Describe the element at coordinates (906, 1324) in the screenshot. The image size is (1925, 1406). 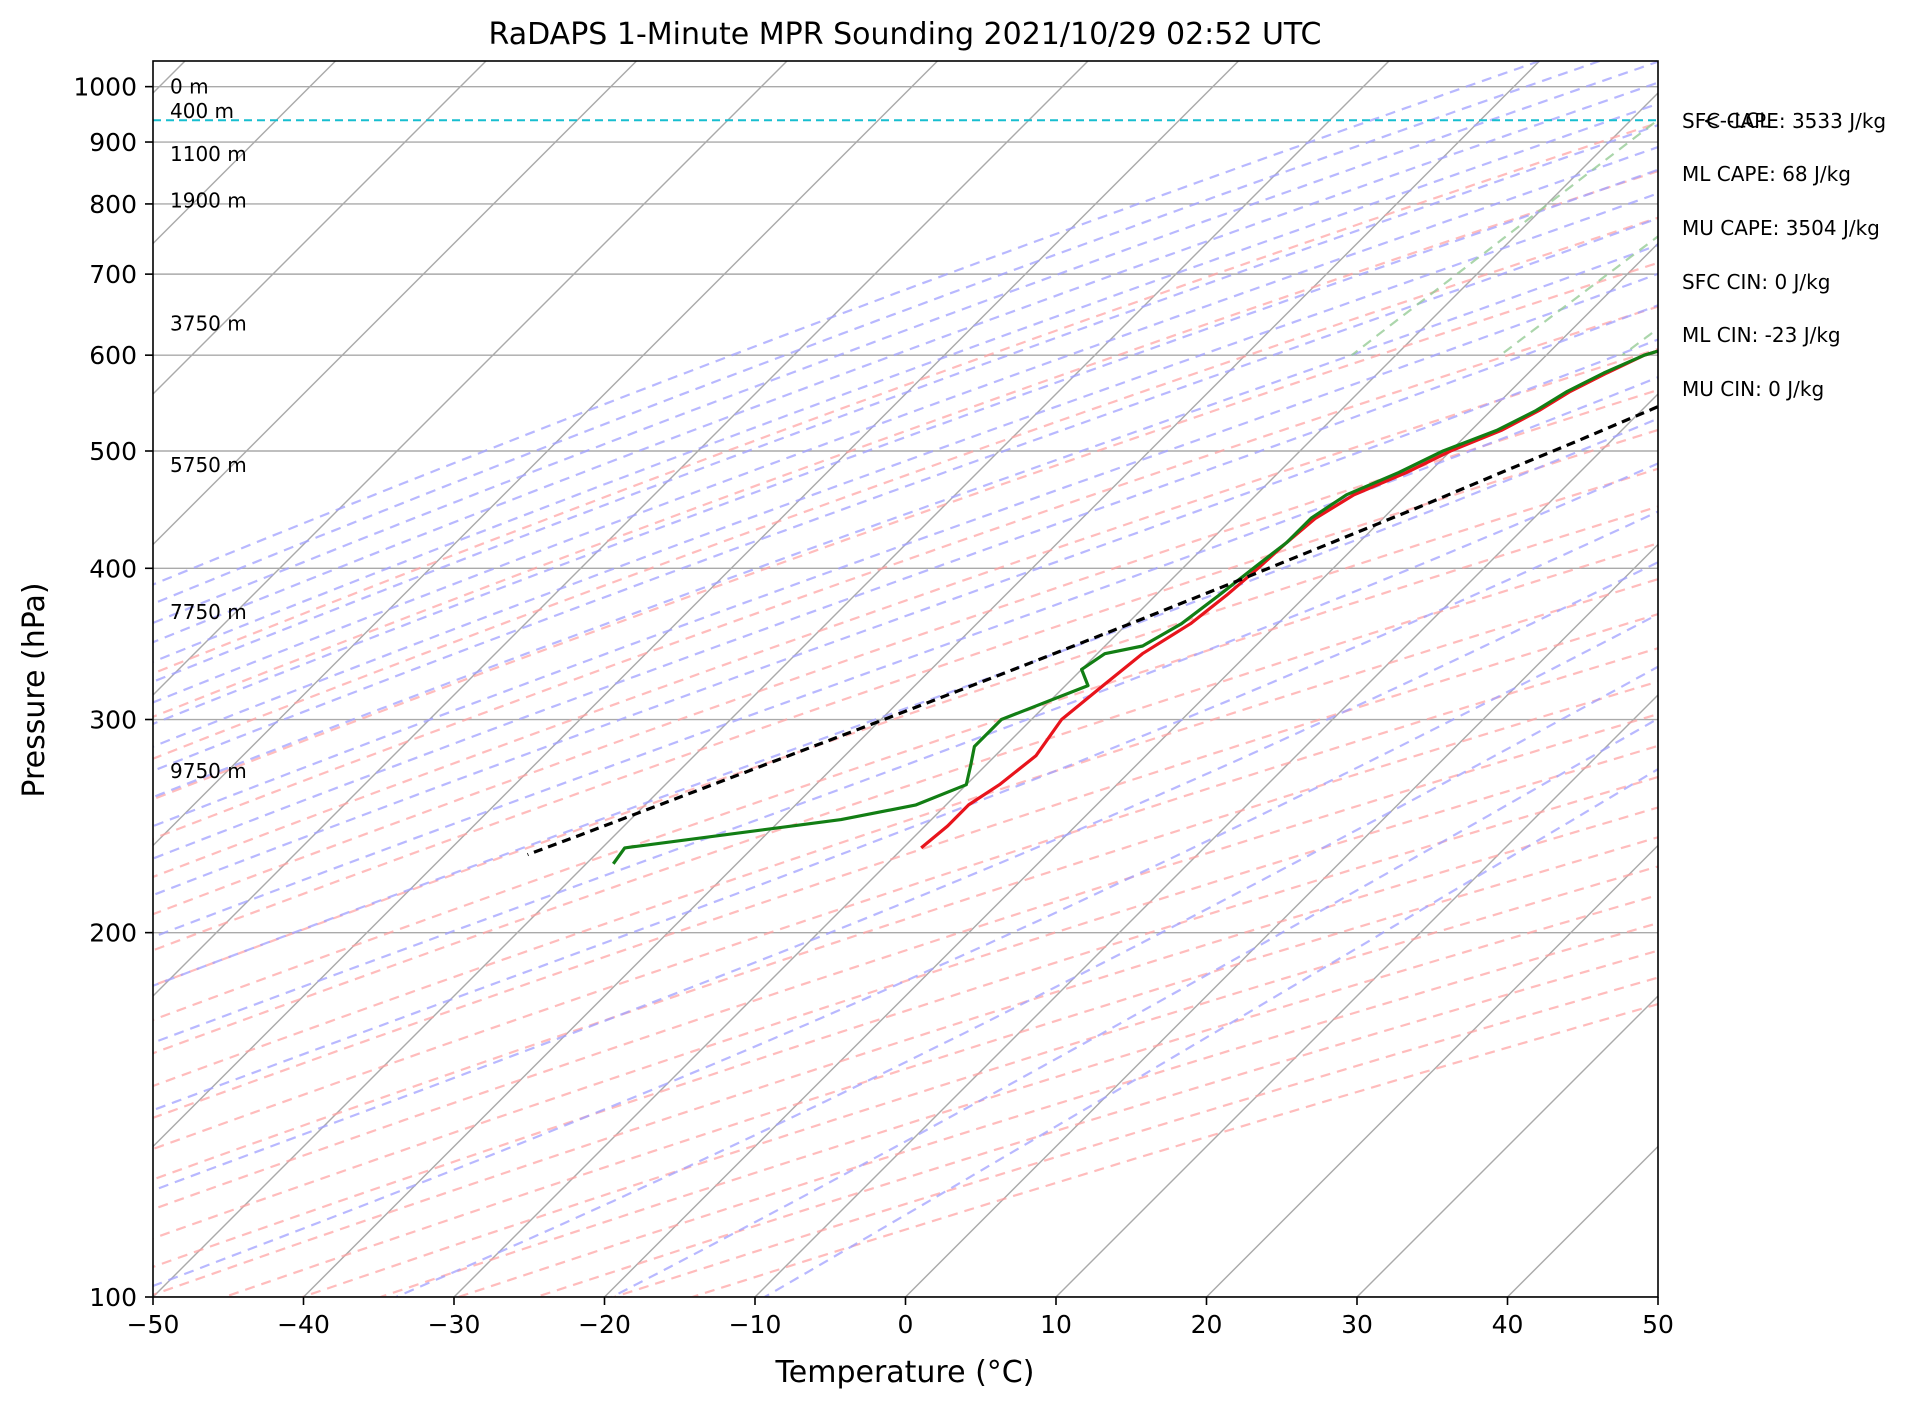
I see `x-tick-label: 0` at that location.